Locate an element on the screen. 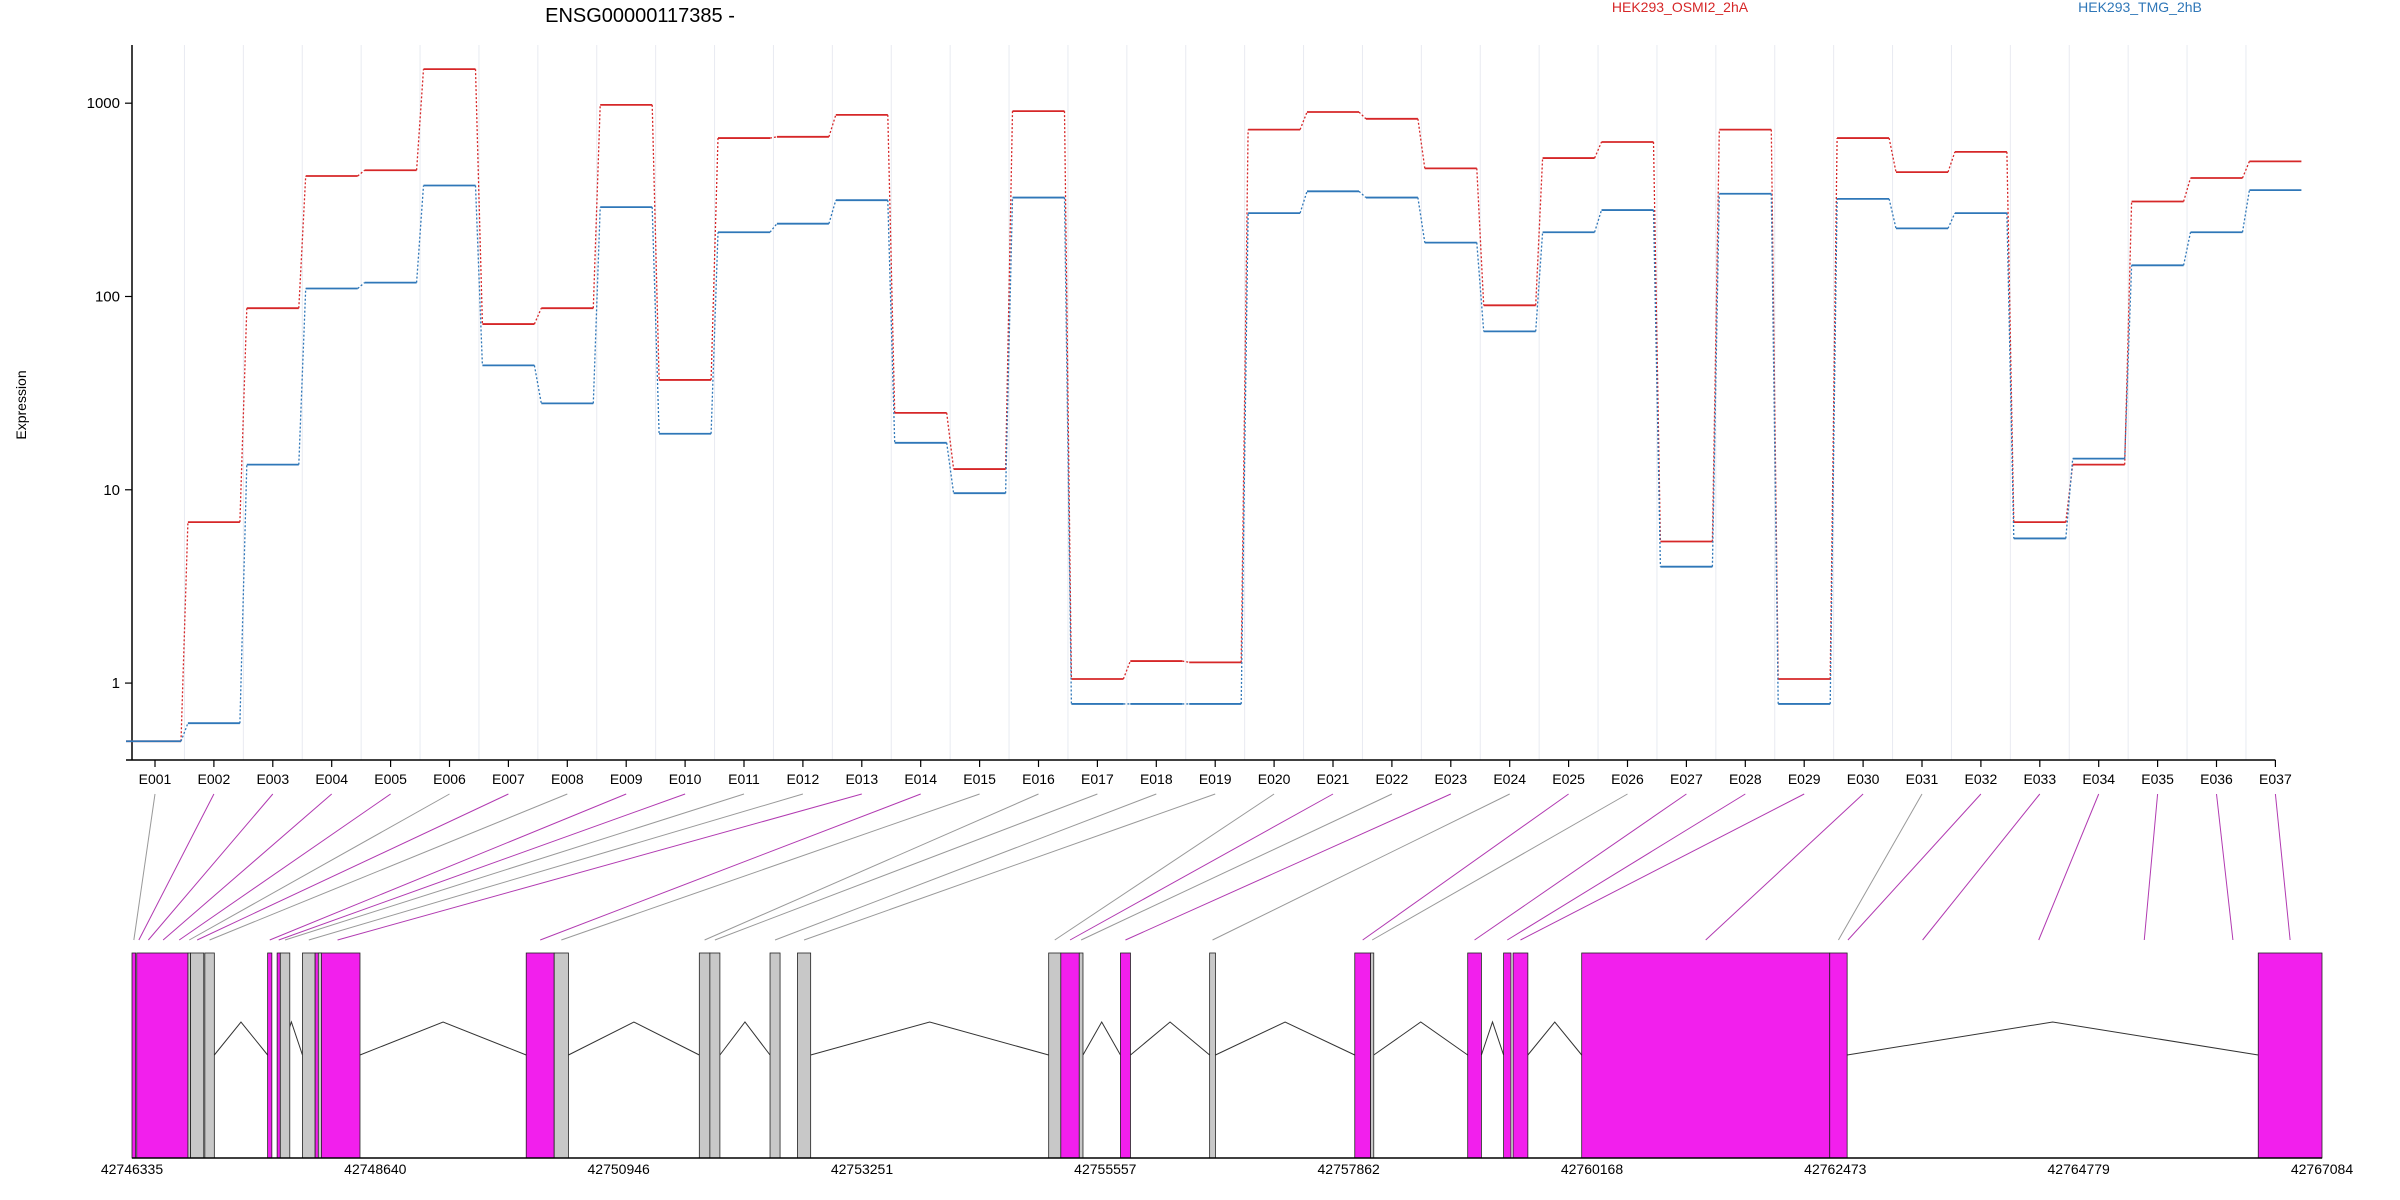  x-tick-label: E033 is located at coordinates (2039, 779).